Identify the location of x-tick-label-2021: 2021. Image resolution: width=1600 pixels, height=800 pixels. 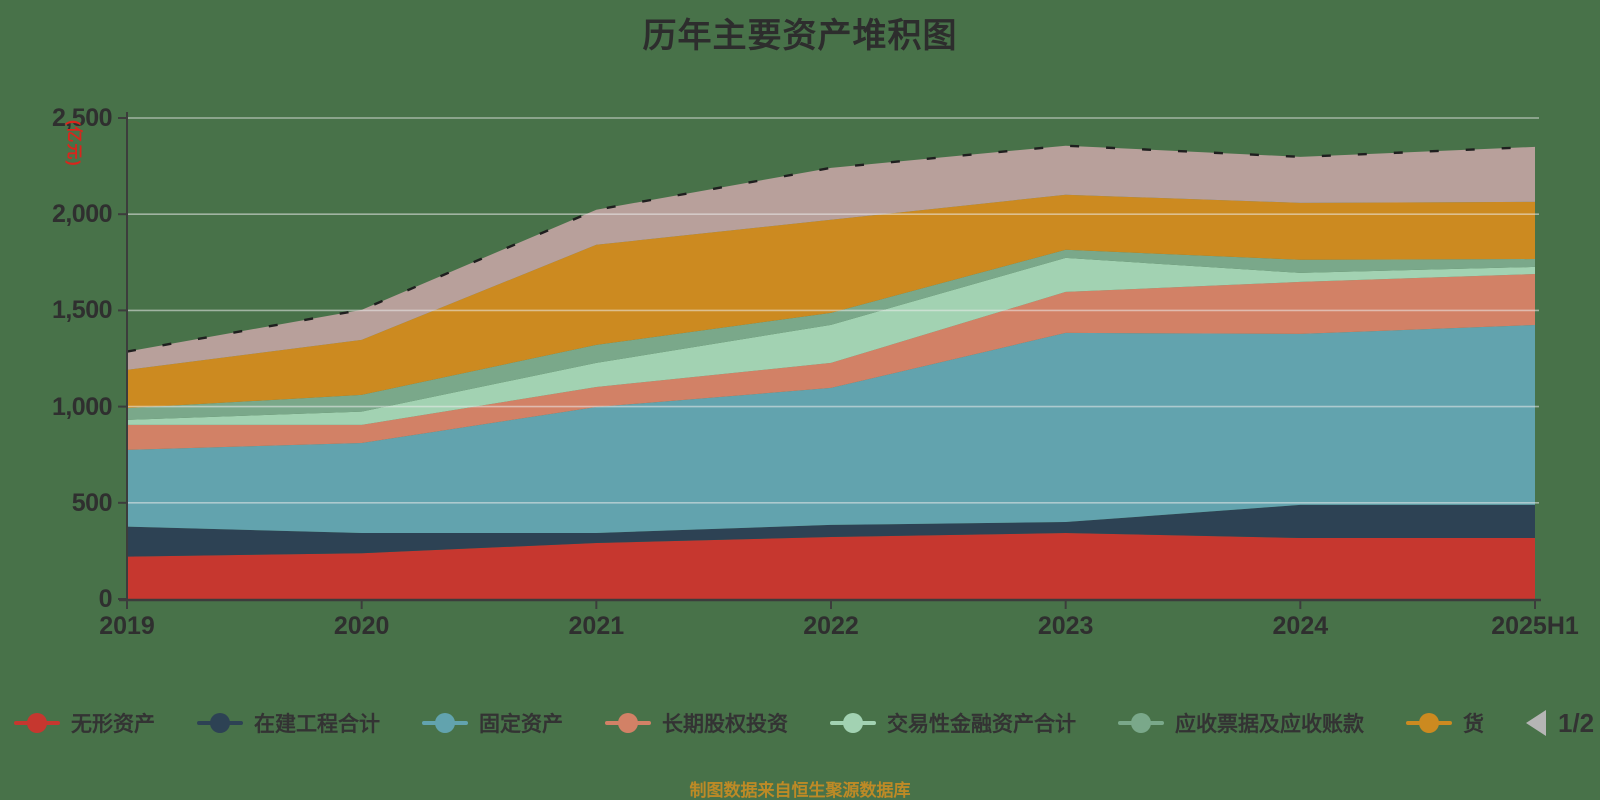
(596, 626).